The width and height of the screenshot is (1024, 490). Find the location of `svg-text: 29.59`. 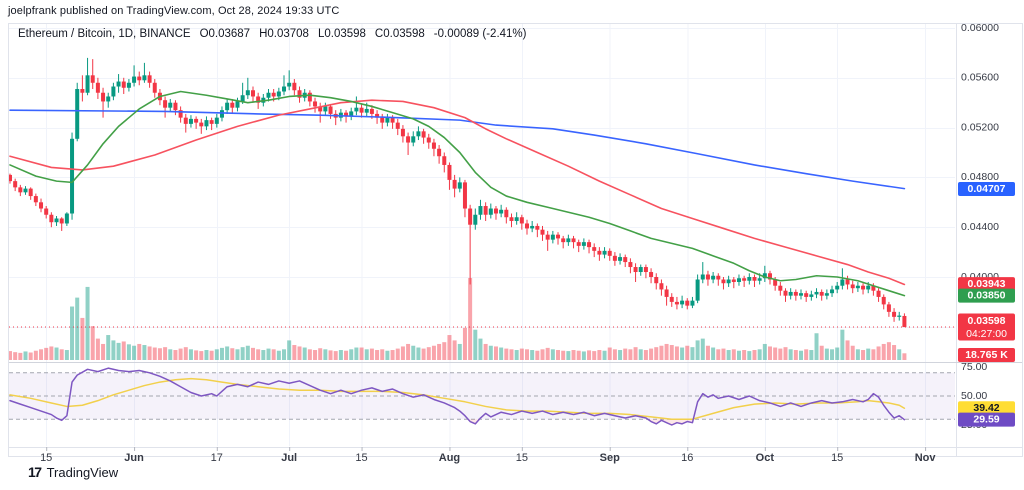

svg-text: 29.59 is located at coordinates (986, 419).